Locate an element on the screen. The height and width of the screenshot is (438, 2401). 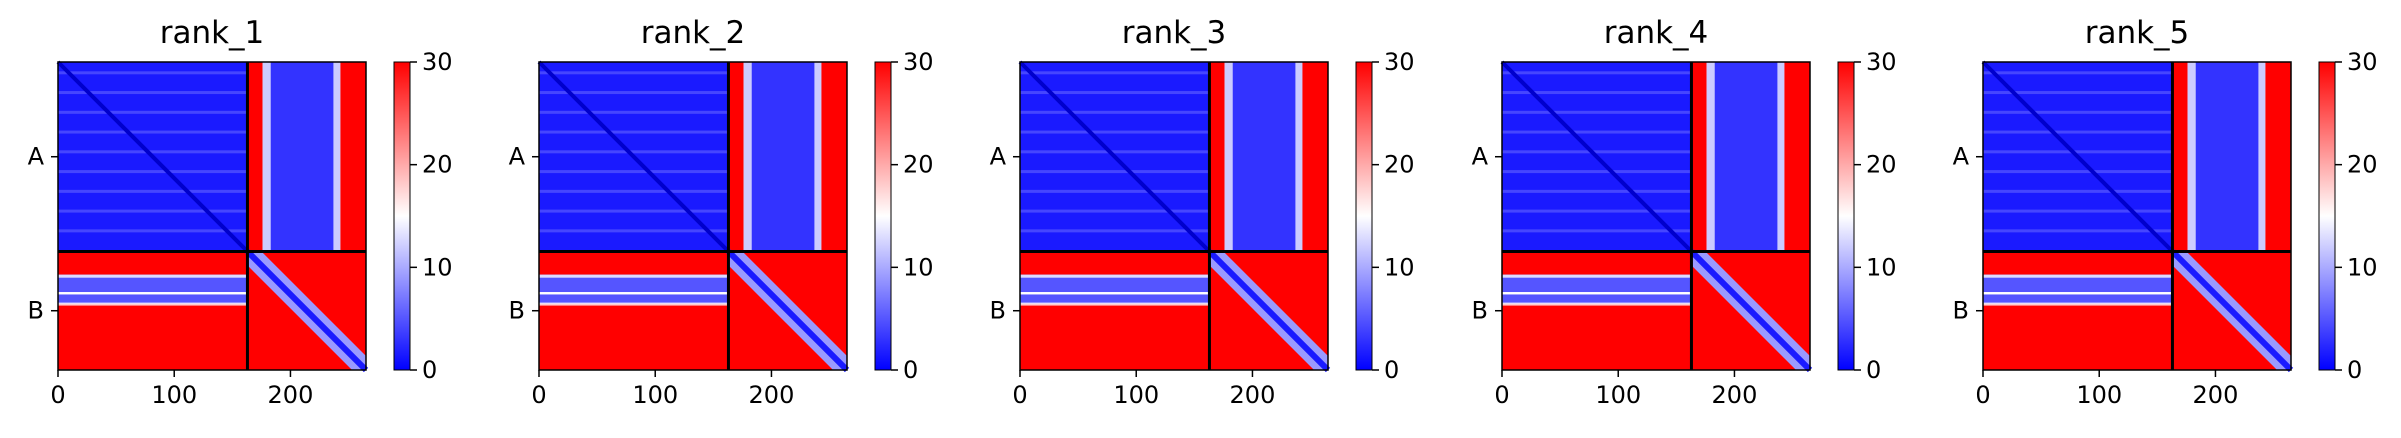
diagonal-a is located at coordinates (2077, 156).